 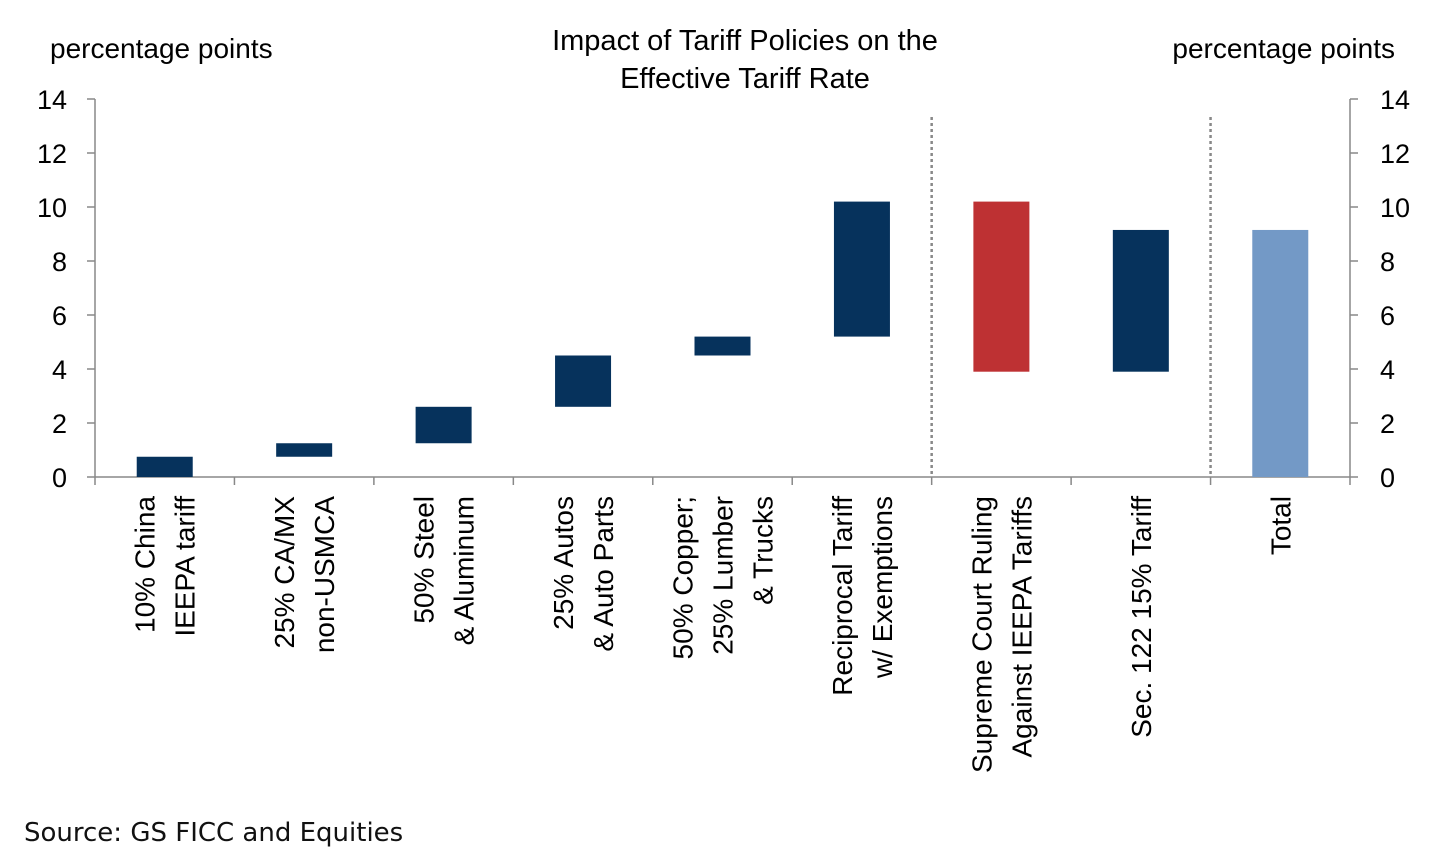 What do you see at coordinates (1280, 525) in the screenshot?
I see `x-category-label: Total` at bounding box center [1280, 525].